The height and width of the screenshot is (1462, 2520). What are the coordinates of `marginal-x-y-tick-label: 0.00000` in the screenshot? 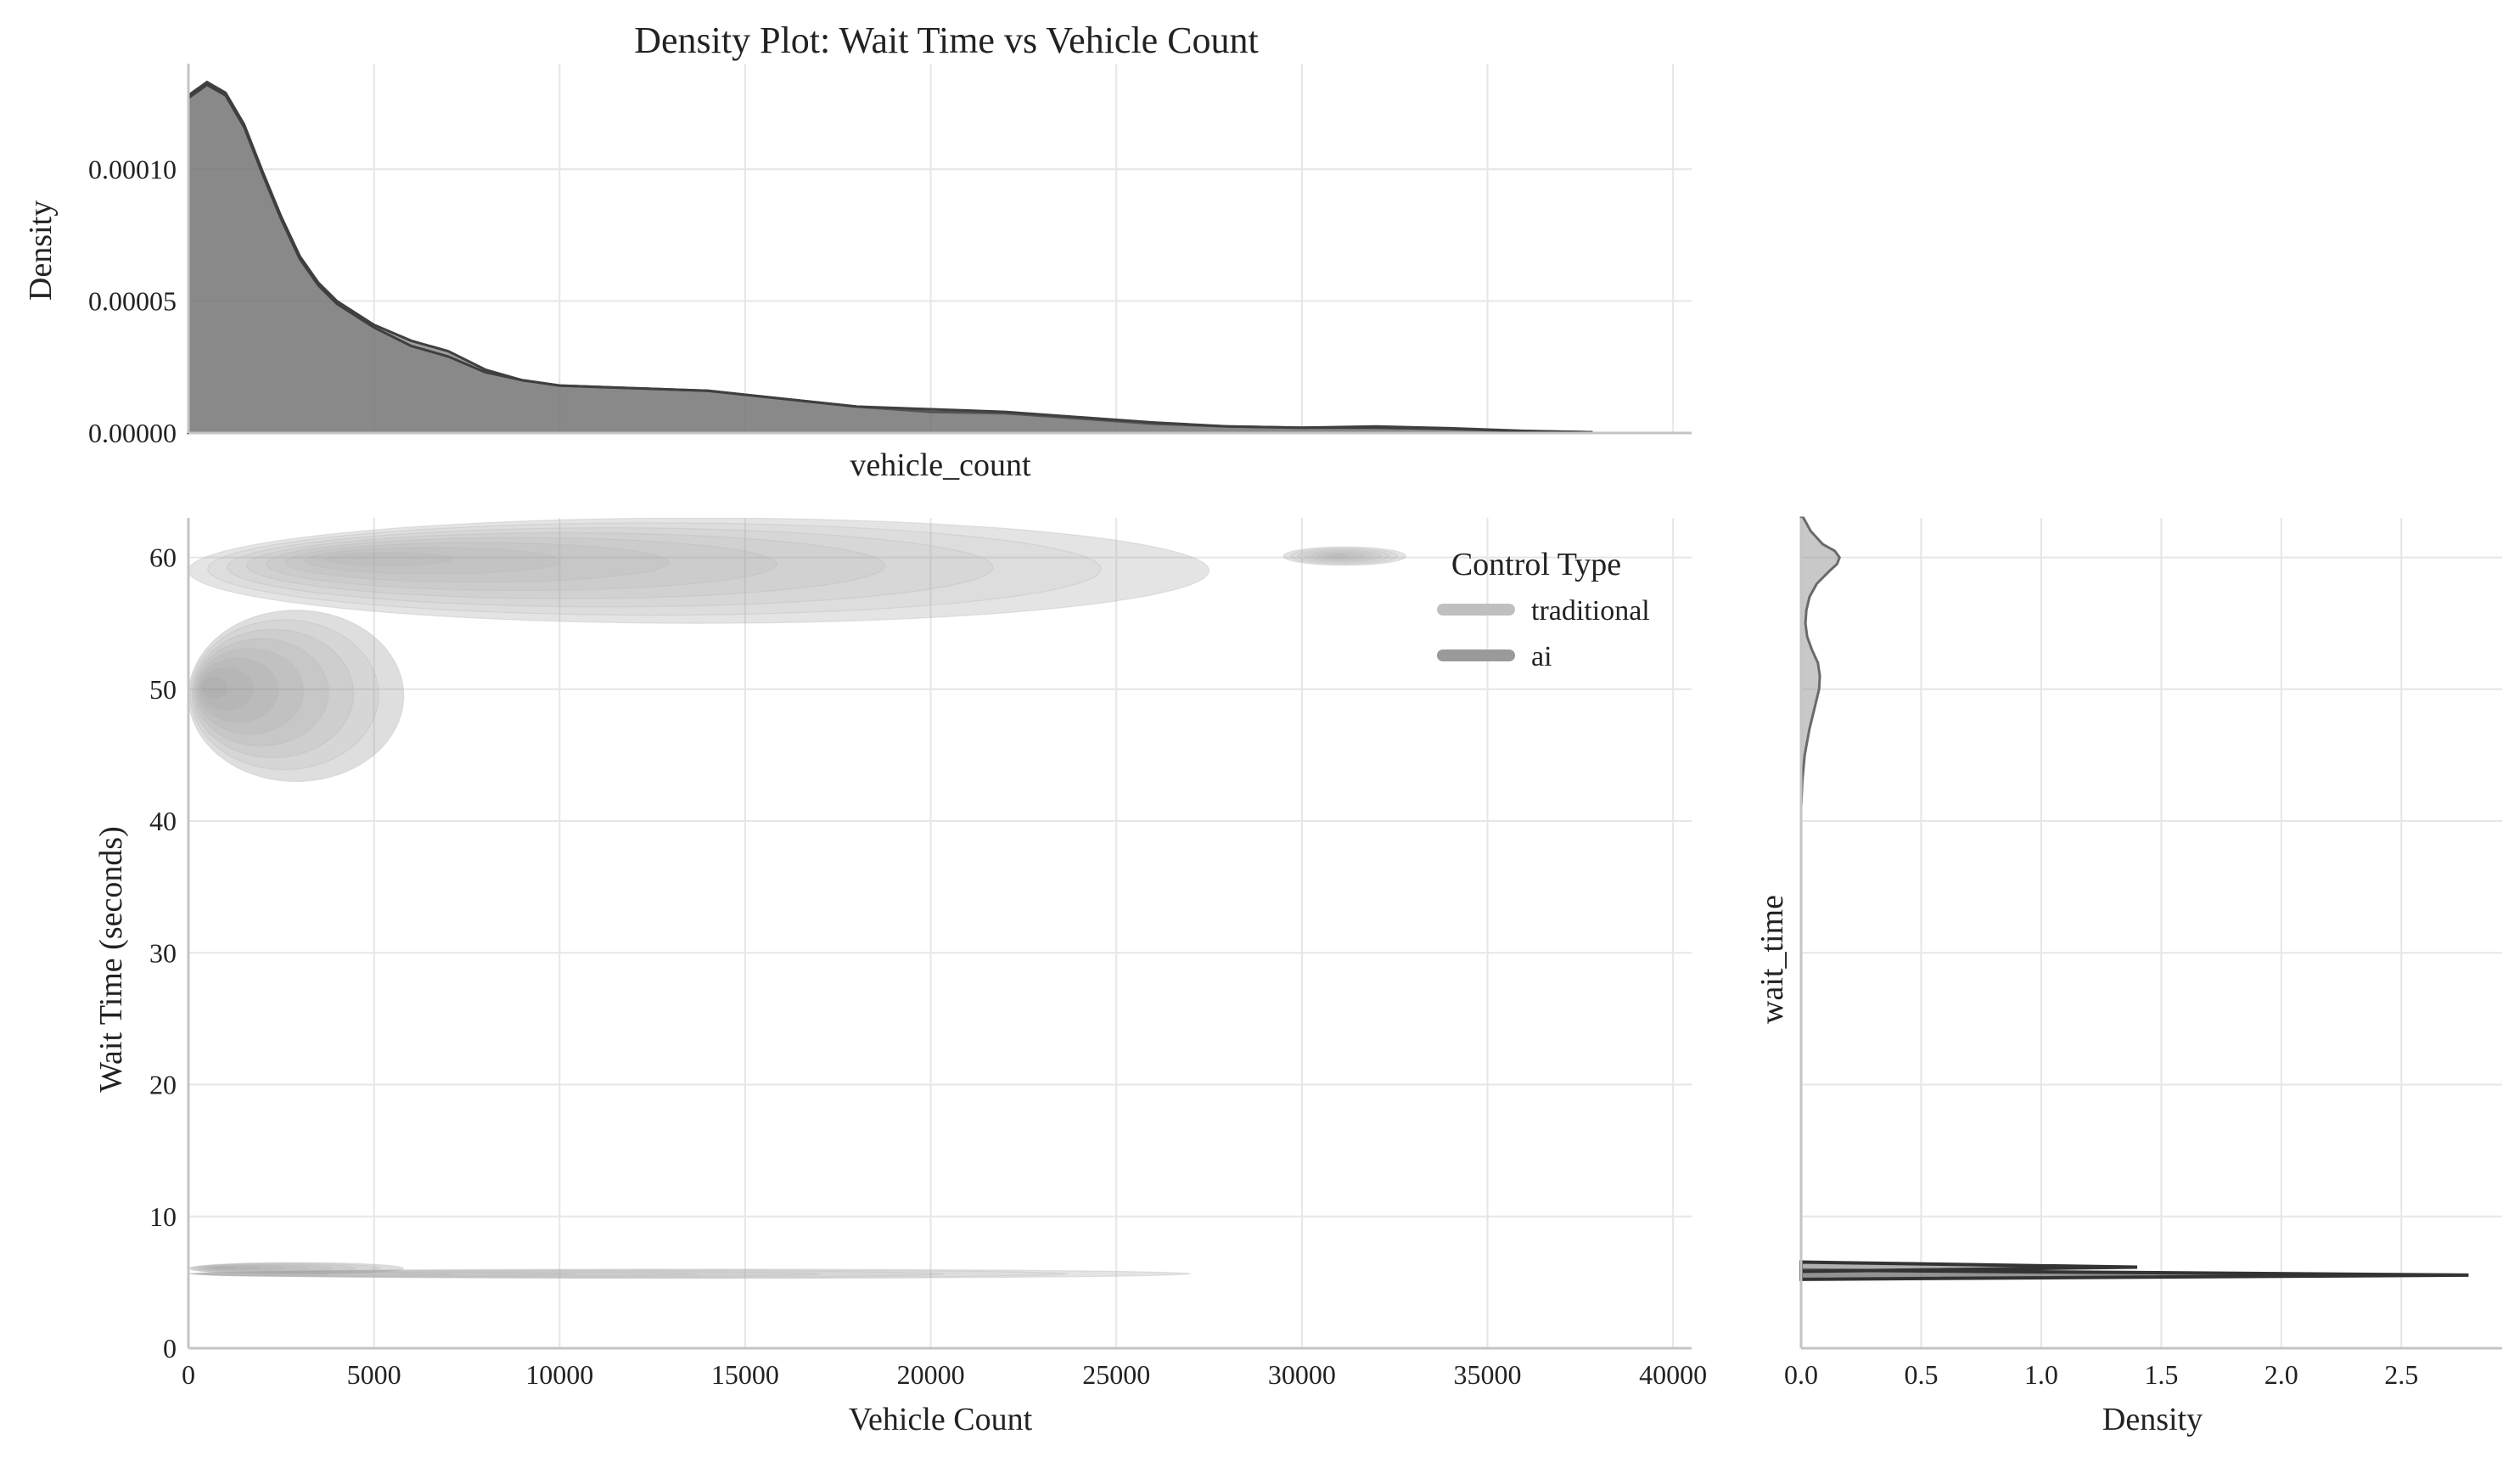 It's located at (132, 433).